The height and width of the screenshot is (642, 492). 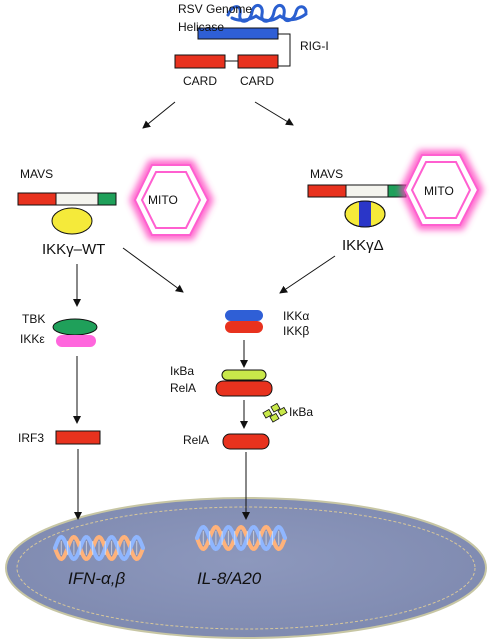 I want to click on arrow-card-to-mavs-right, so click(x=274, y=113).